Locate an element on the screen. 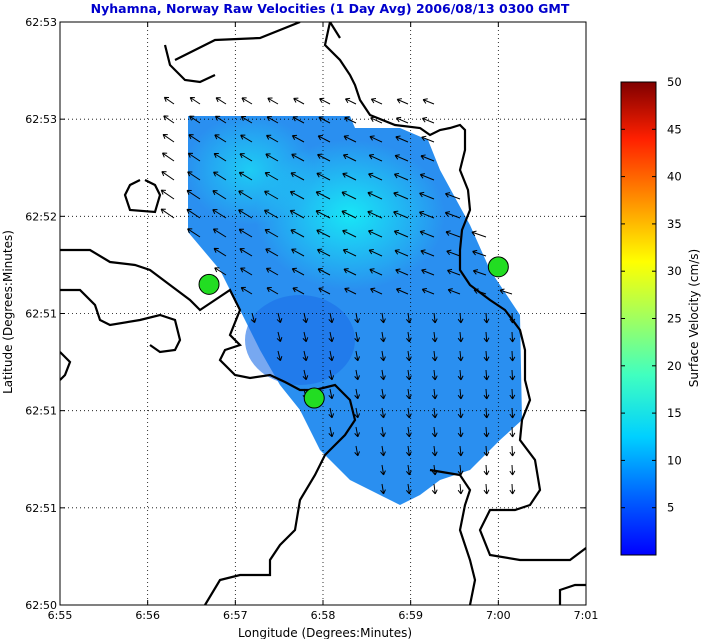 The image size is (702, 639). x-tick-label: 6:59 is located at coordinates (410, 615).